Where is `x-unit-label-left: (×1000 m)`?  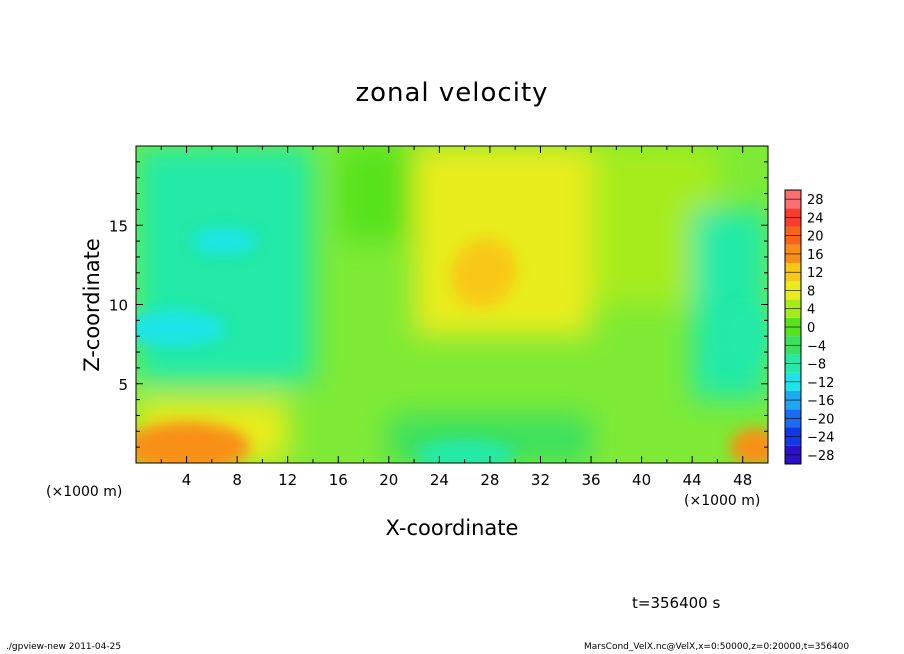 x-unit-label-left: (×1000 m) is located at coordinates (84, 492).